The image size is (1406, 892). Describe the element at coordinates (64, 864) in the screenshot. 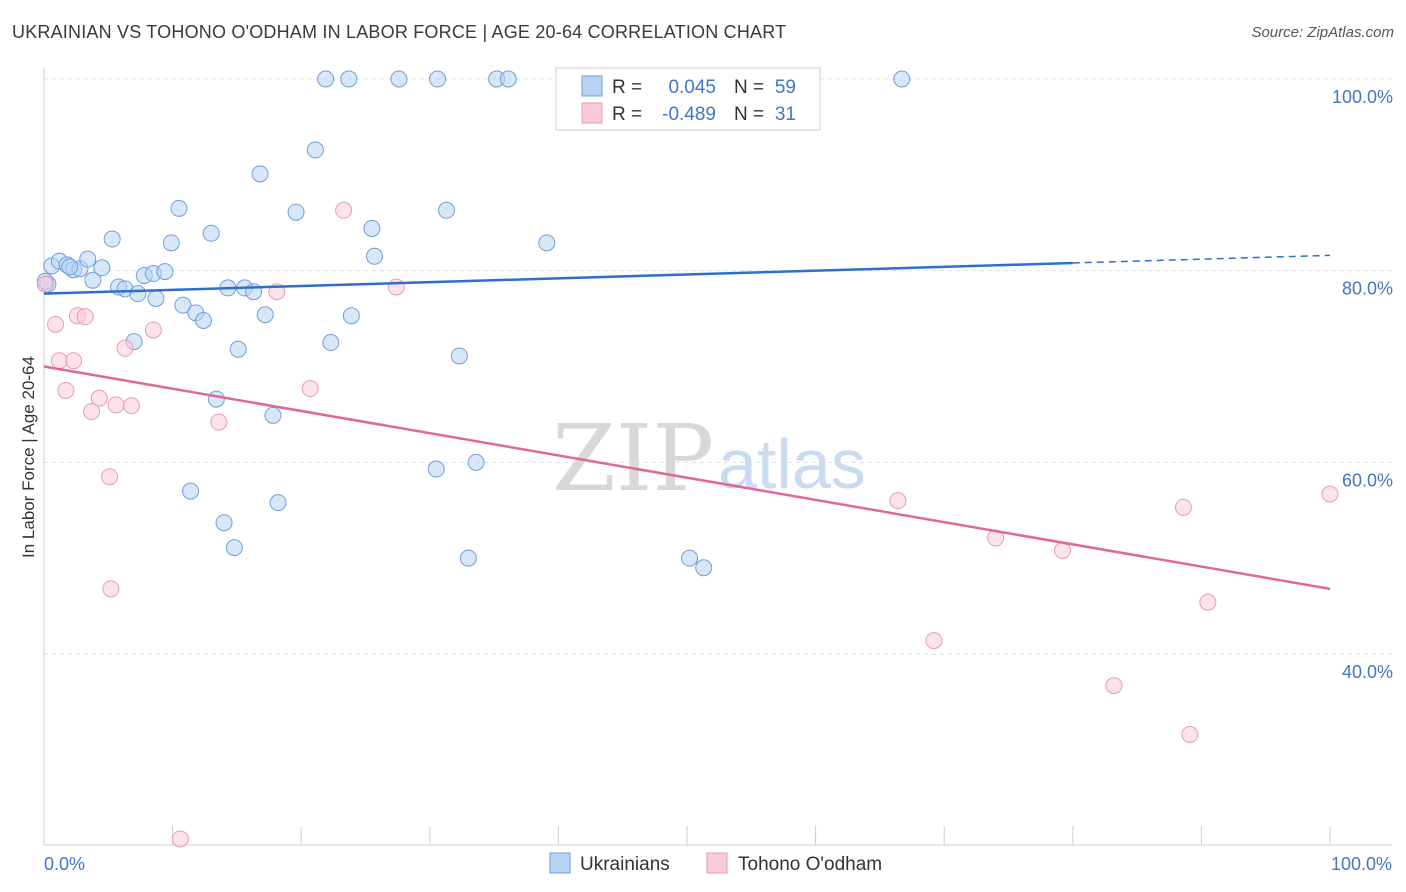

I see `x-tick-label-min: 0.0%` at that location.